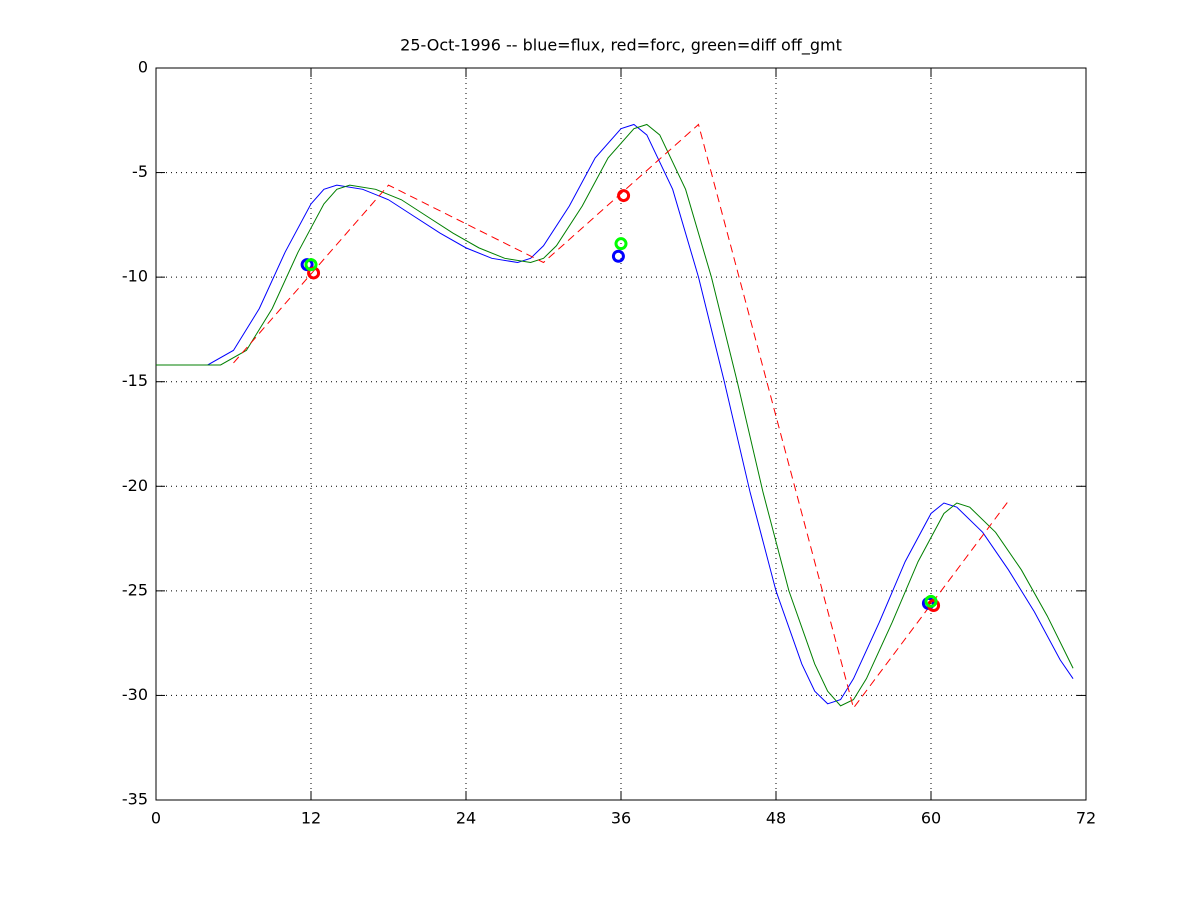  Describe the element at coordinates (135, 380) in the screenshot. I see `y-tick-label: -15` at that location.